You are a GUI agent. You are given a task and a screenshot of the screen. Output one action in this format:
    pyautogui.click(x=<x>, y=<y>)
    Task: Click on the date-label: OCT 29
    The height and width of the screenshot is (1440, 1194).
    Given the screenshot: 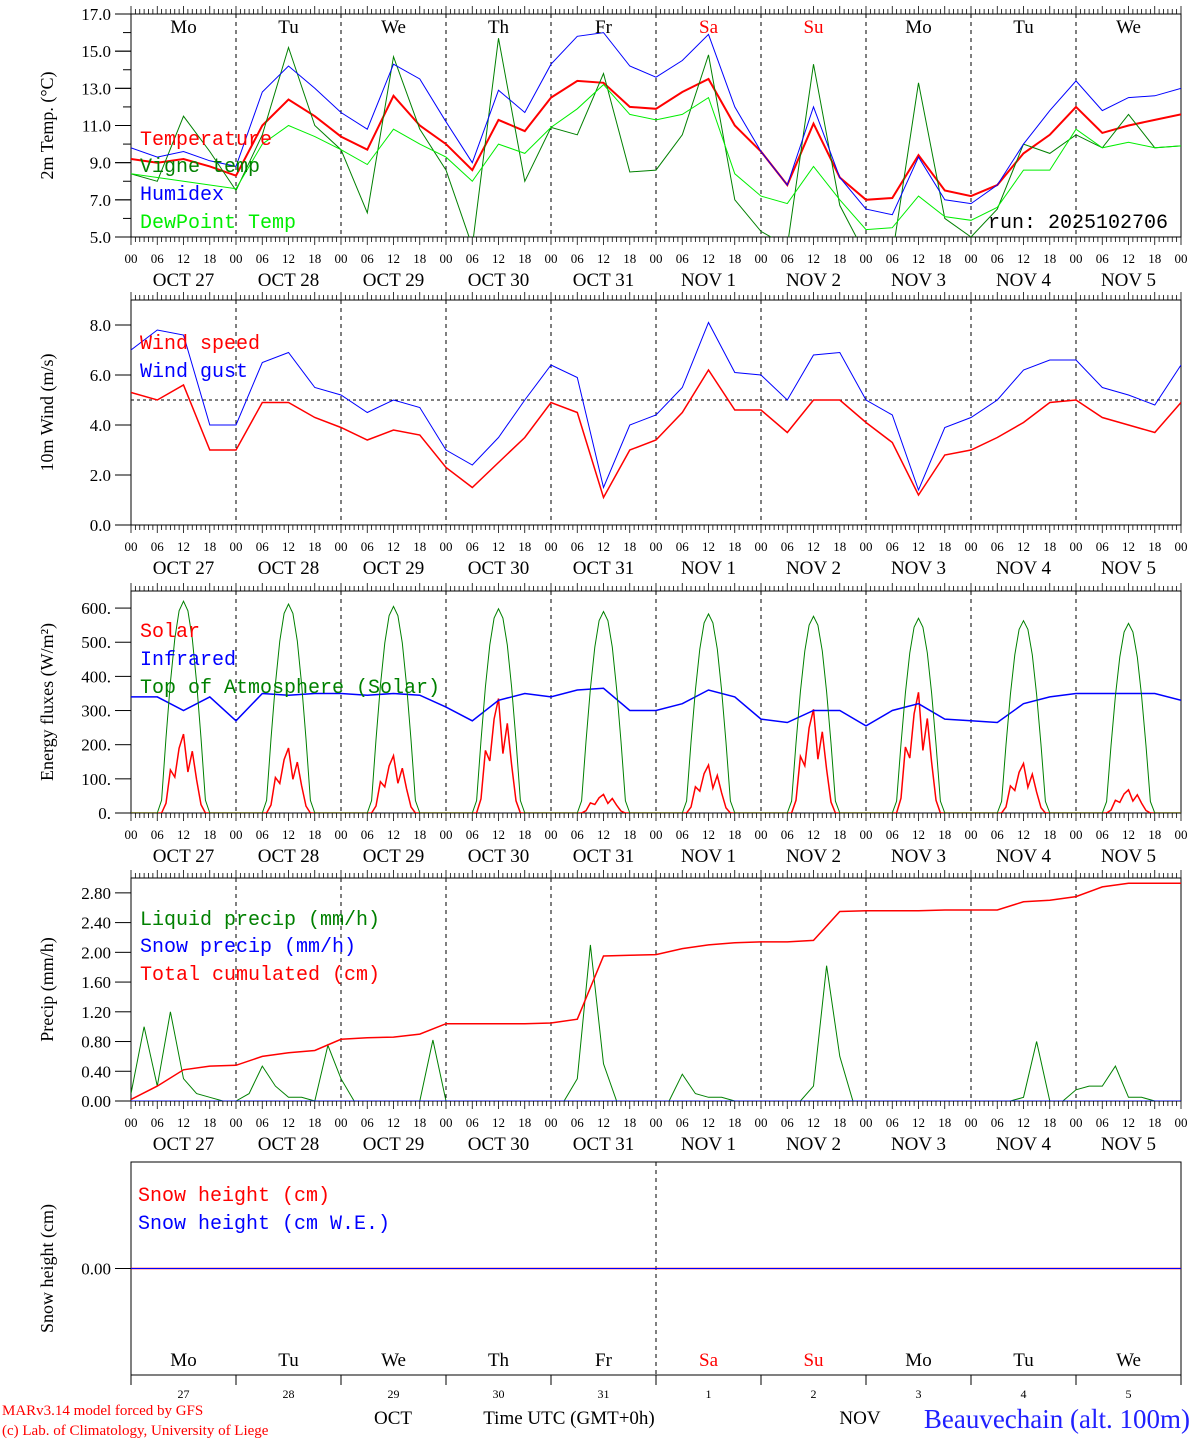 What is the action you would take?
    pyautogui.click(x=393, y=1144)
    